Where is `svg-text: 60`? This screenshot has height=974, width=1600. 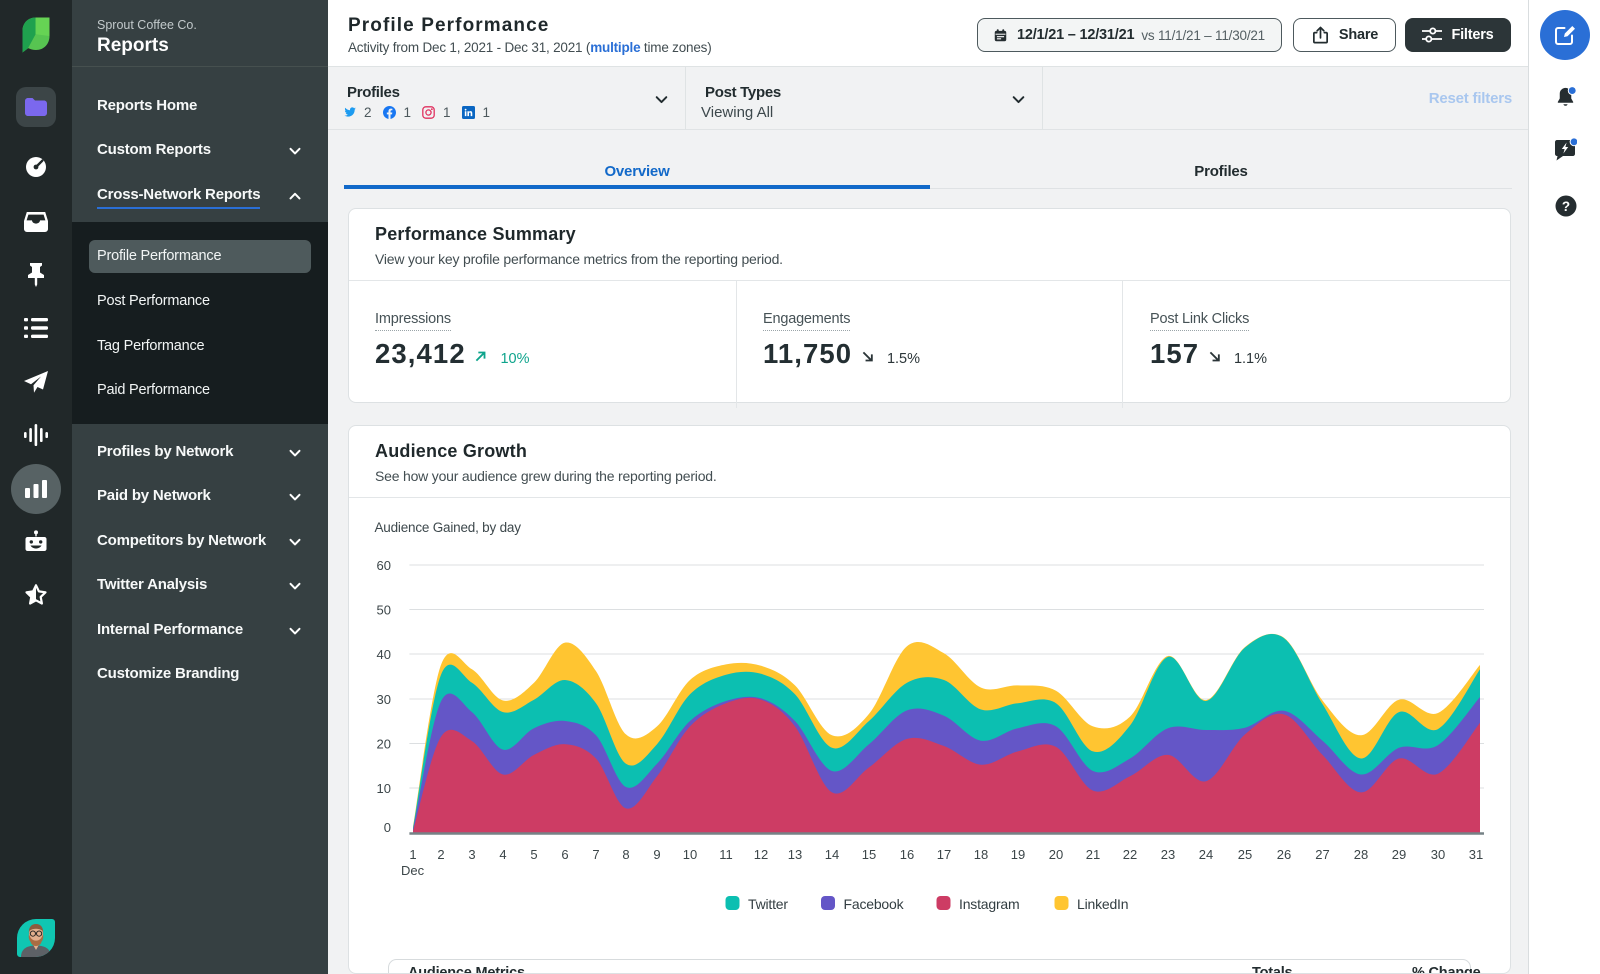 svg-text: 60 is located at coordinates (384, 565).